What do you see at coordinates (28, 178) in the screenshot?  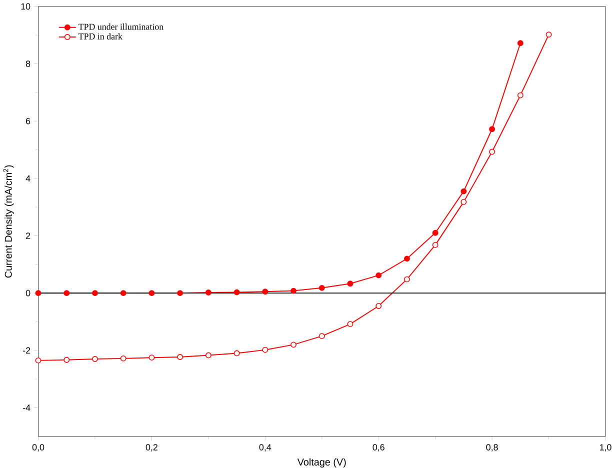 I see `y-tick-label: 4` at bounding box center [28, 178].